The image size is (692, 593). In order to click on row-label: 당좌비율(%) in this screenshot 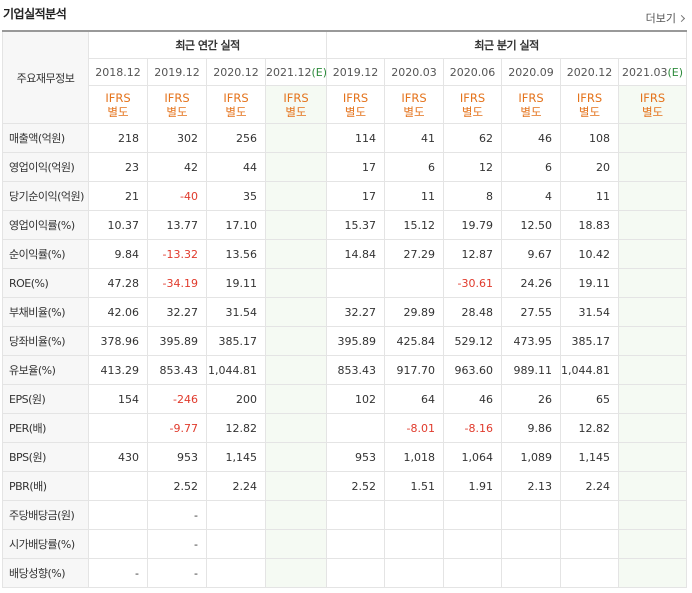, I will do `click(45, 341)`.